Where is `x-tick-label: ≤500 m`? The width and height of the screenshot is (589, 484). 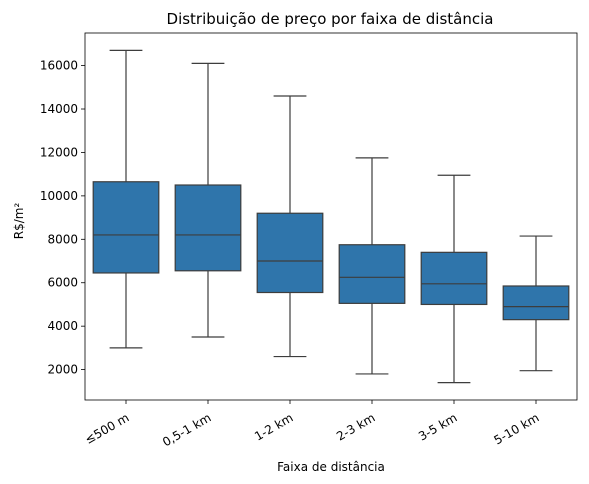
x-tick-label: ≤500 m is located at coordinates (107, 428).